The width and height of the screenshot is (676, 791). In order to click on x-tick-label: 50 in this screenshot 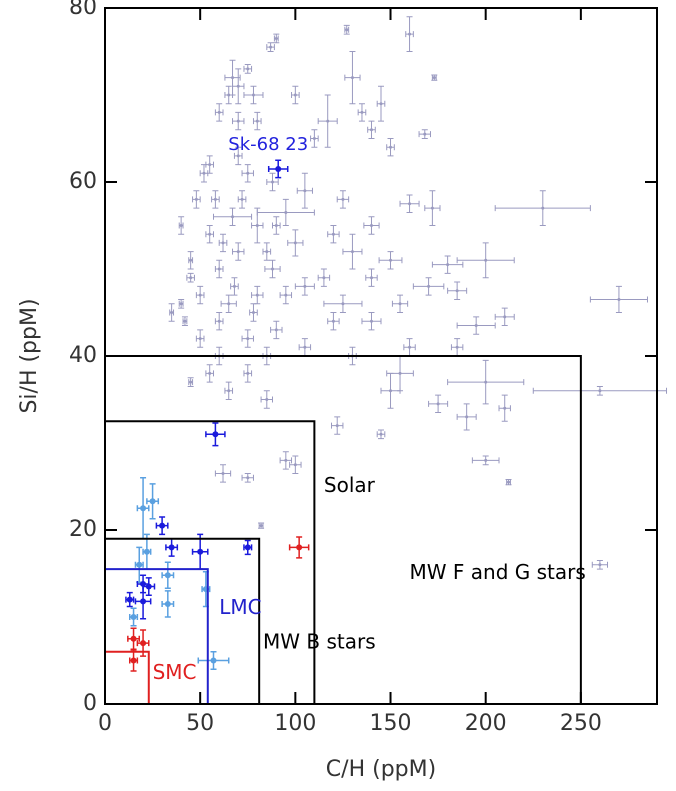, I will do `click(200, 723)`.